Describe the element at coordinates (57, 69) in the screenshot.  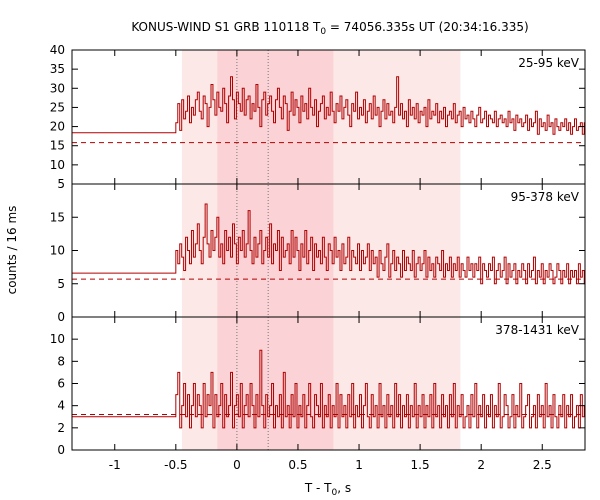
I see `y-tick-label: 35` at that location.